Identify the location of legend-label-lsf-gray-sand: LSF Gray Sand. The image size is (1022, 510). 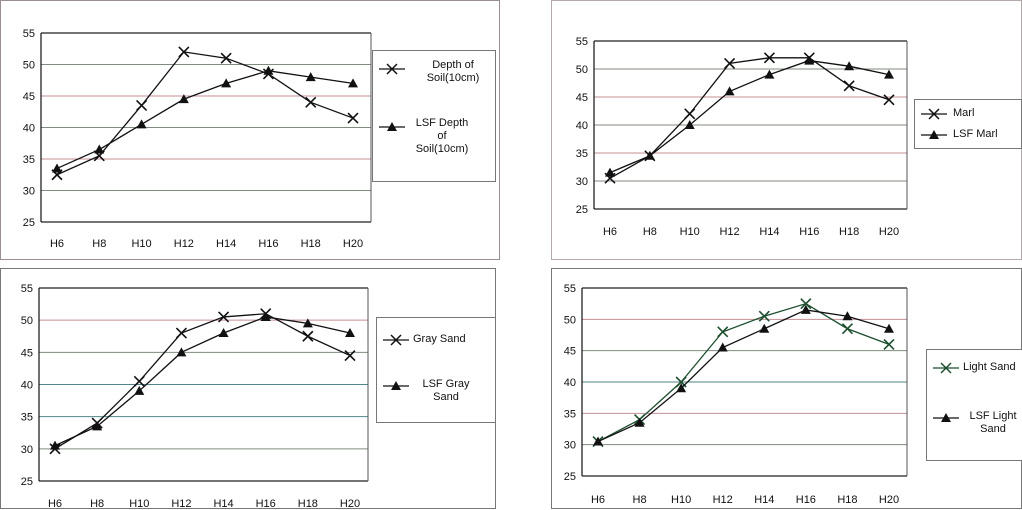
(446, 390).